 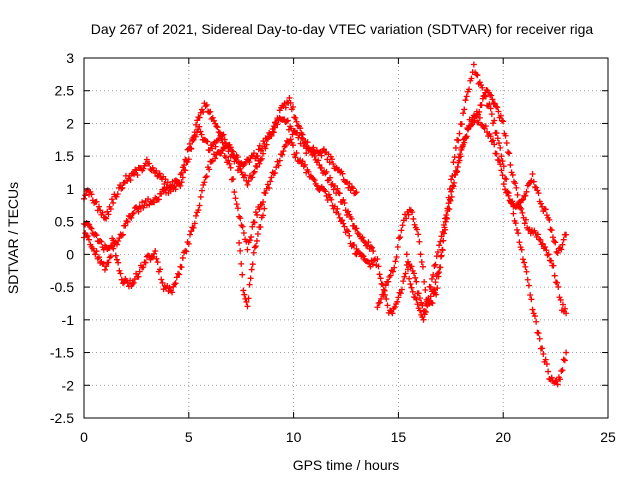 I want to click on x-tick-label: 5, so click(x=189, y=437).